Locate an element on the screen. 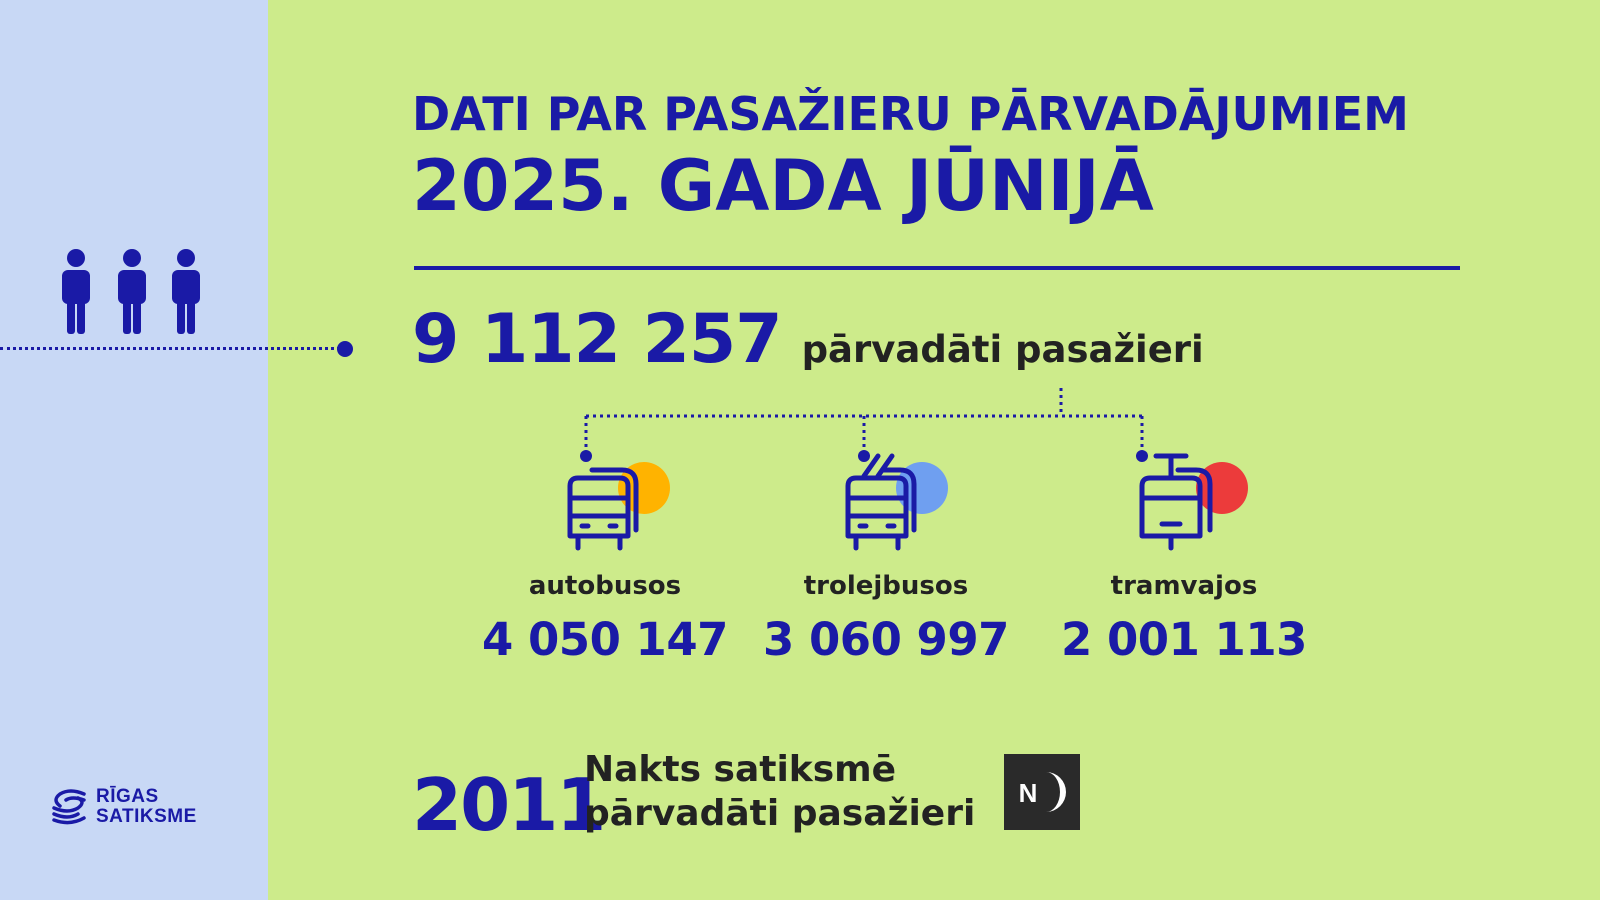 This screenshot has width=1600, height=900. mode-trolleybus: trolejbusos 3 060 997 is located at coordinates (886, 619).